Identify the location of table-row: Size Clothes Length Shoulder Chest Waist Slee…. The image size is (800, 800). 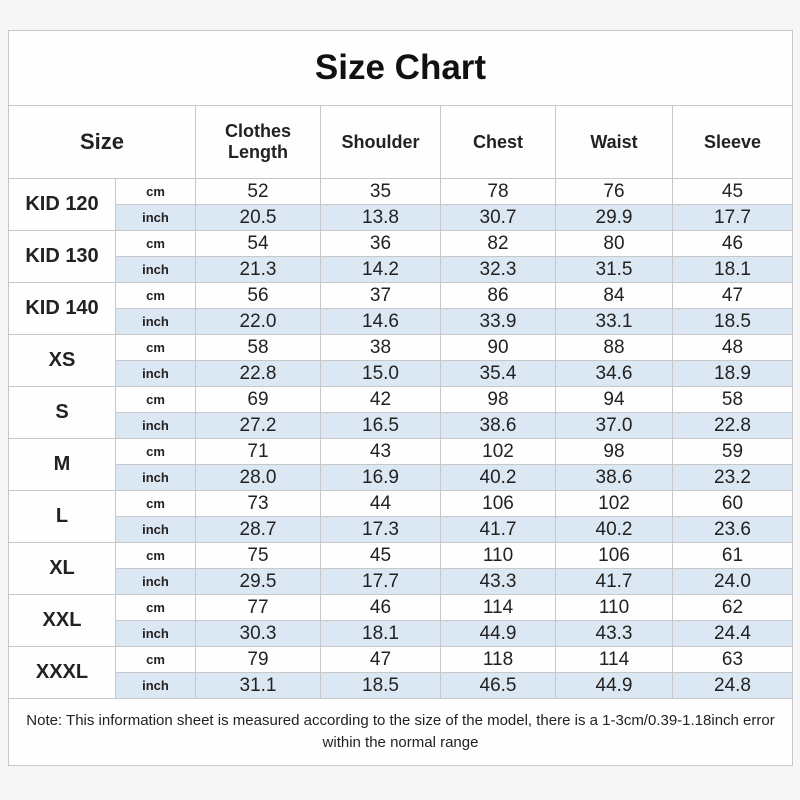
(400, 142).